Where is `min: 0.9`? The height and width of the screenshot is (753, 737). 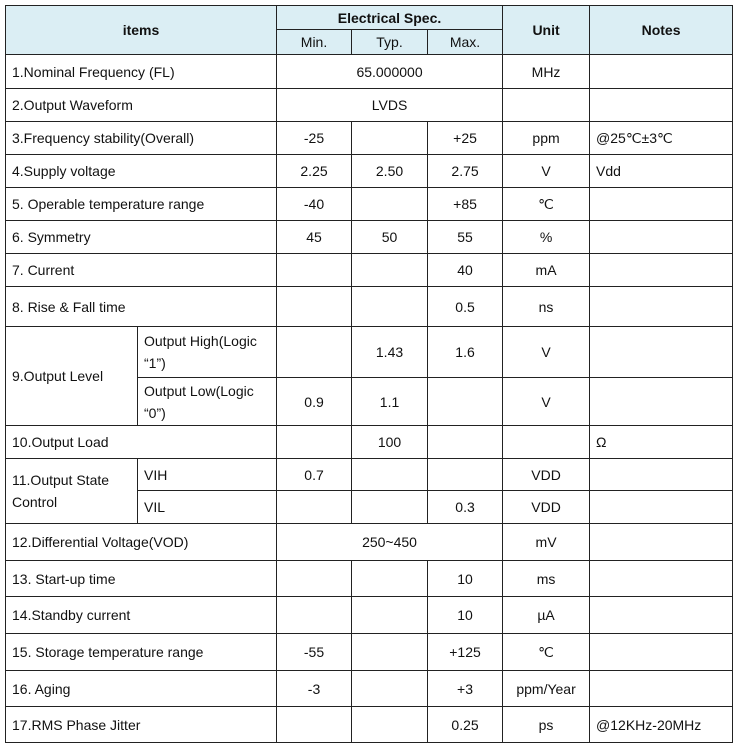 min: 0.9 is located at coordinates (314, 401).